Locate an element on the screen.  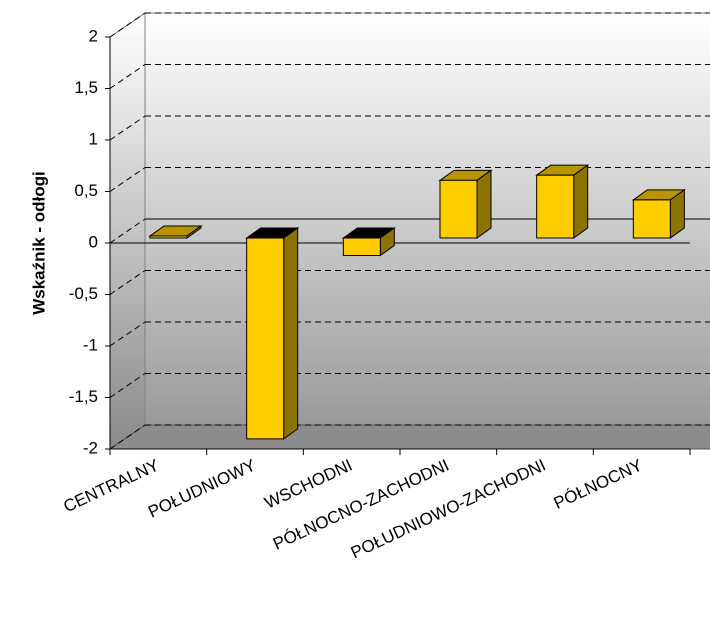
floor is located at coordinates (409, 437).